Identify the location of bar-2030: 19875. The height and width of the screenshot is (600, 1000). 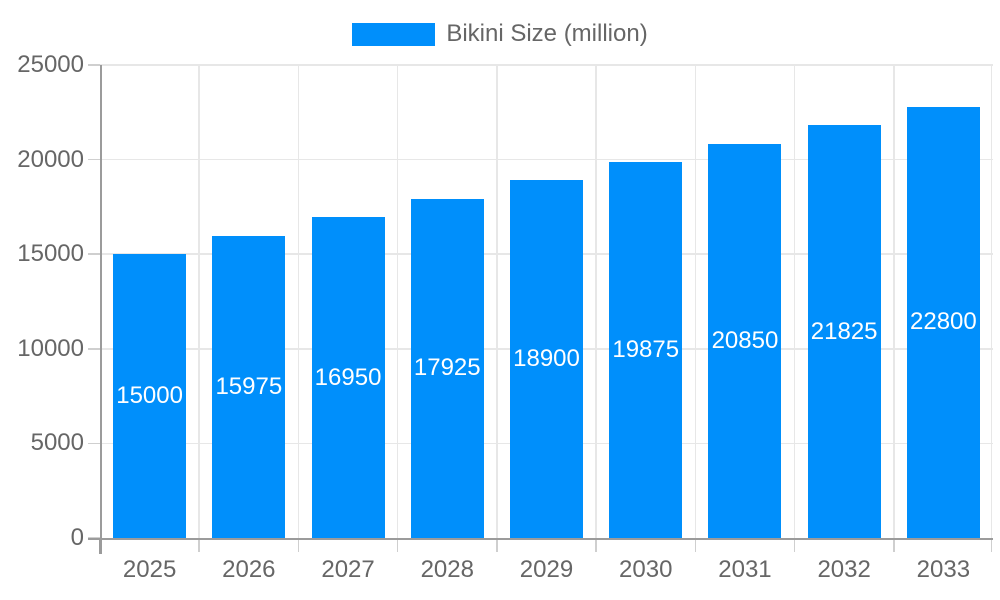
(646, 349).